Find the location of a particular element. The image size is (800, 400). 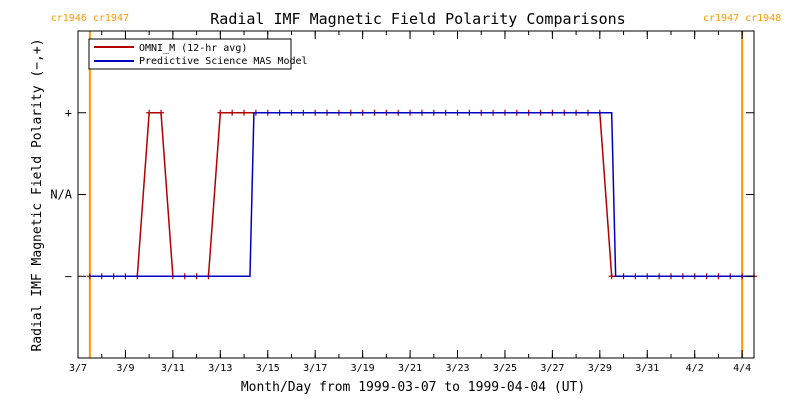

x-tick-label-3: 3/13 is located at coordinates (220, 368).